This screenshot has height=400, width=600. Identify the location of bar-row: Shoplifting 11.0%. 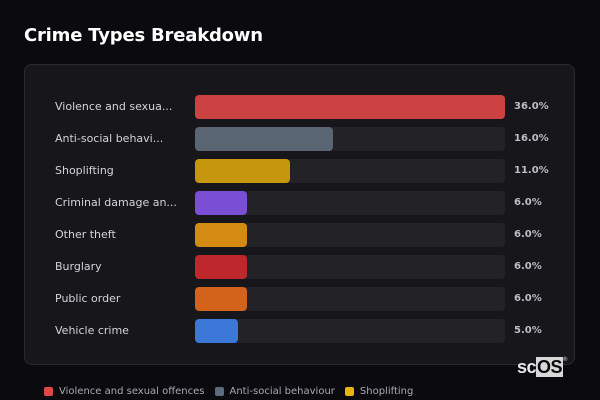
(299, 171).